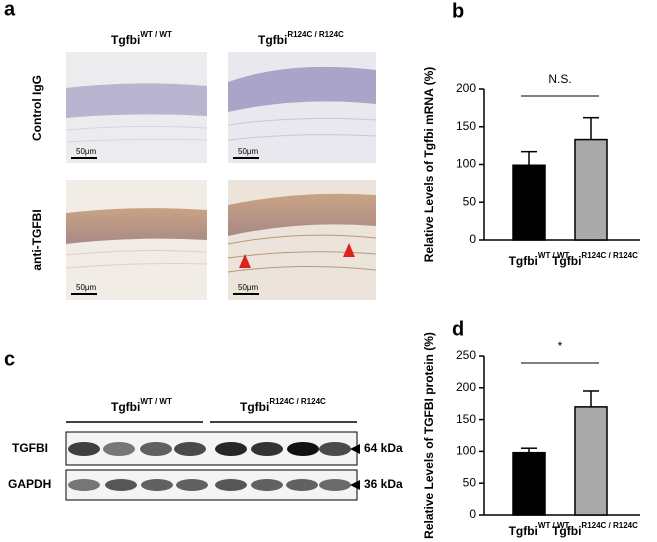 The image size is (657, 542). What do you see at coordinates (383, 484) in the screenshot?
I see `size-label: 36 kDa` at bounding box center [383, 484].